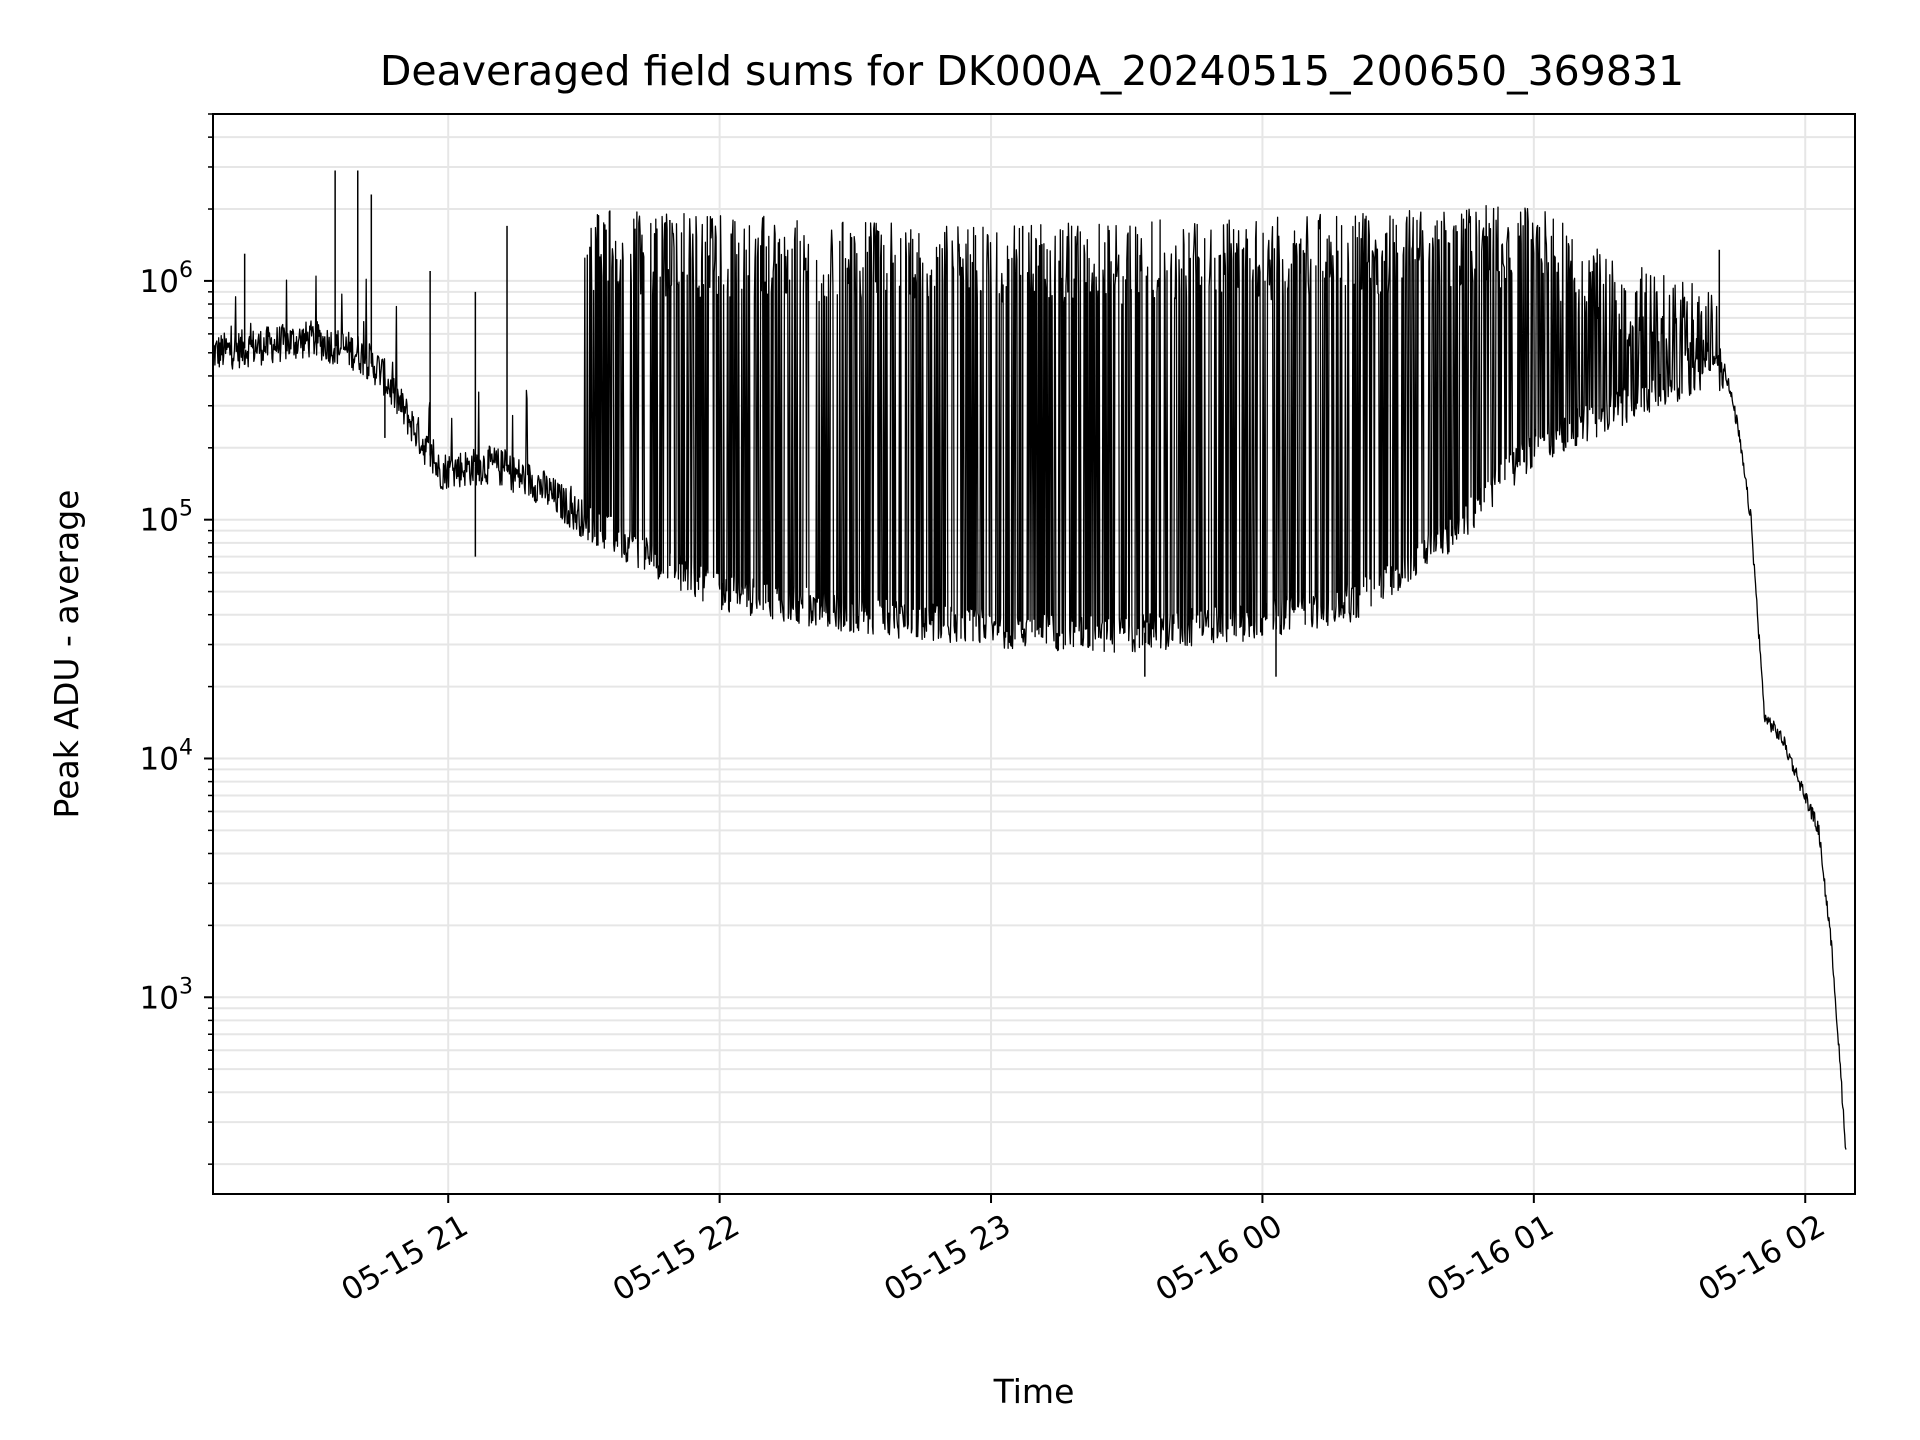 The image size is (1920, 1440). What do you see at coordinates (1034, 1391) in the screenshot?
I see `x-axis-title: Time` at bounding box center [1034, 1391].